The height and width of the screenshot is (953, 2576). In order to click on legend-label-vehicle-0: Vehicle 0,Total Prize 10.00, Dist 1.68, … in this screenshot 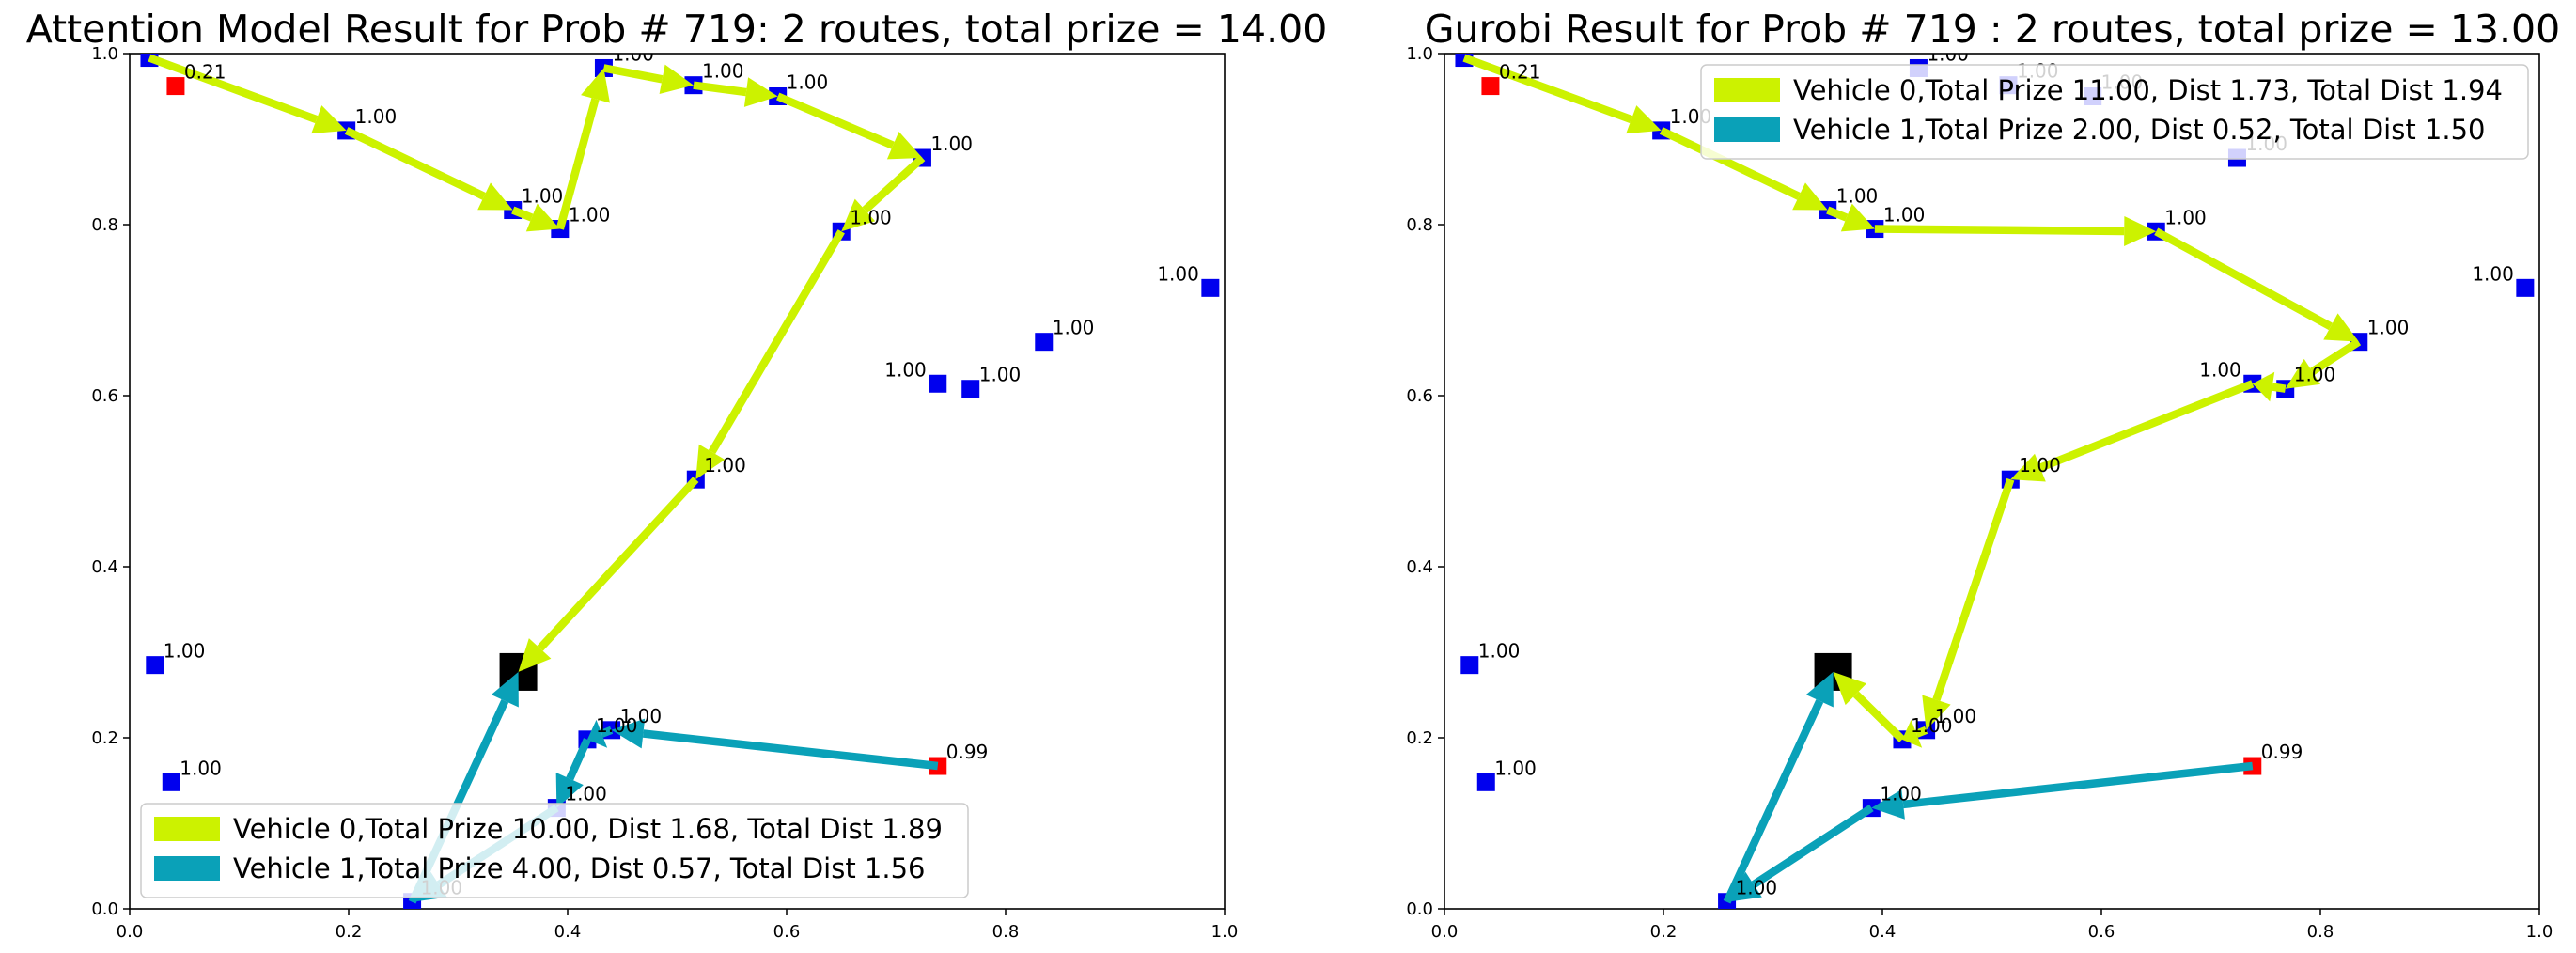, I will do `click(588, 829)`.